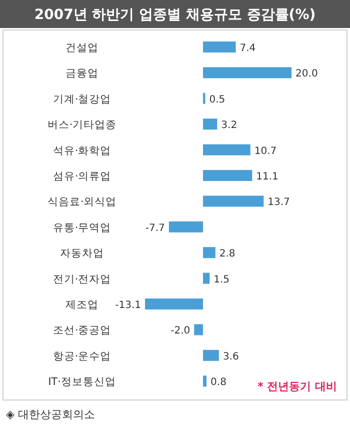 The height and width of the screenshot is (430, 350). What do you see at coordinates (82, 228) in the screenshot?
I see `category-label: 유통·무역업` at bounding box center [82, 228].